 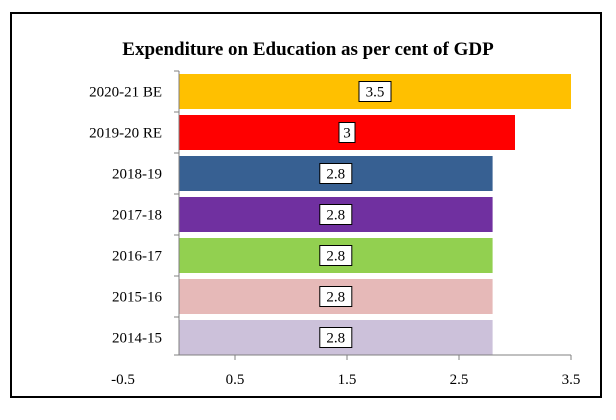 I want to click on x-tick-label: 0.5, so click(x=235, y=380).